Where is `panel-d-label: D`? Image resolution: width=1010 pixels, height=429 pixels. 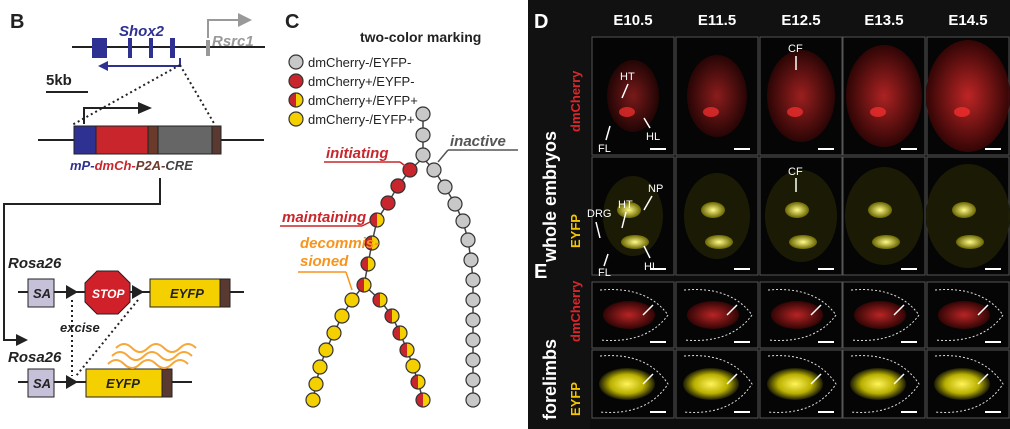 panel-d-label: D is located at coordinates (541, 22).